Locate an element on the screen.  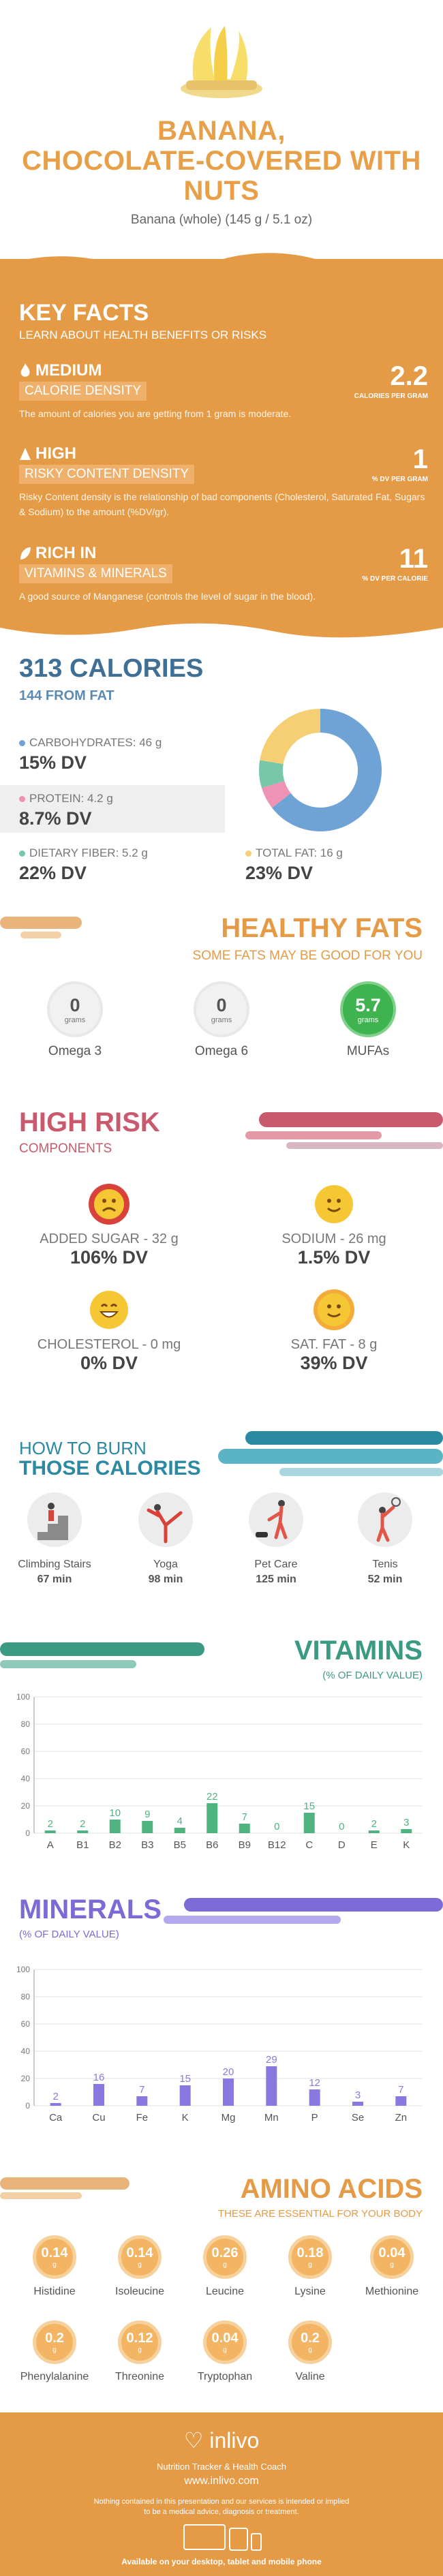
bar-K is located at coordinates (185, 2095).